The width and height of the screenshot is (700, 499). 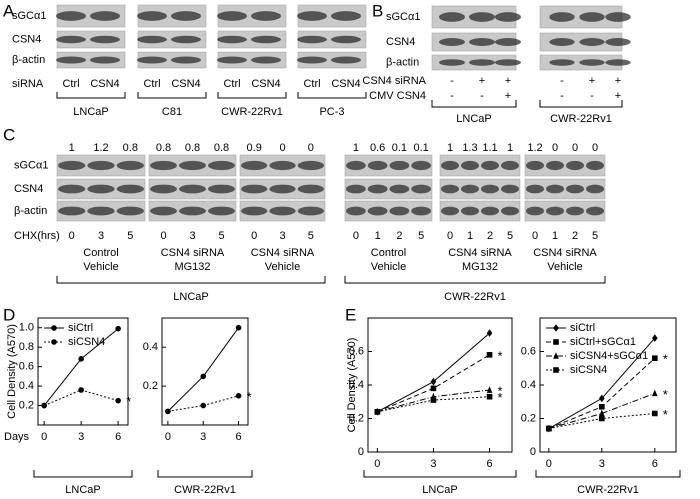 What do you see at coordinates (101, 236) in the screenshot?
I see `lane-label: 3` at bounding box center [101, 236].